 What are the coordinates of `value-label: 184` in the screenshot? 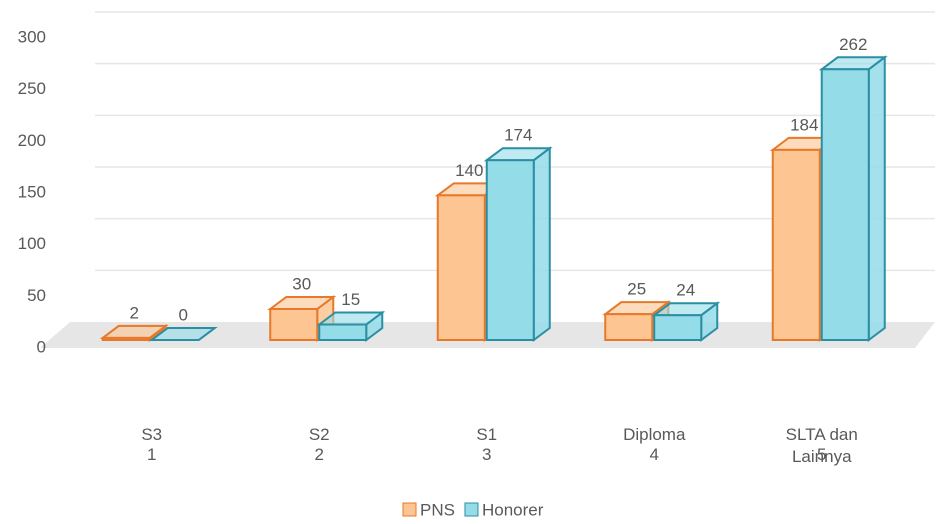 It's located at (804, 124).